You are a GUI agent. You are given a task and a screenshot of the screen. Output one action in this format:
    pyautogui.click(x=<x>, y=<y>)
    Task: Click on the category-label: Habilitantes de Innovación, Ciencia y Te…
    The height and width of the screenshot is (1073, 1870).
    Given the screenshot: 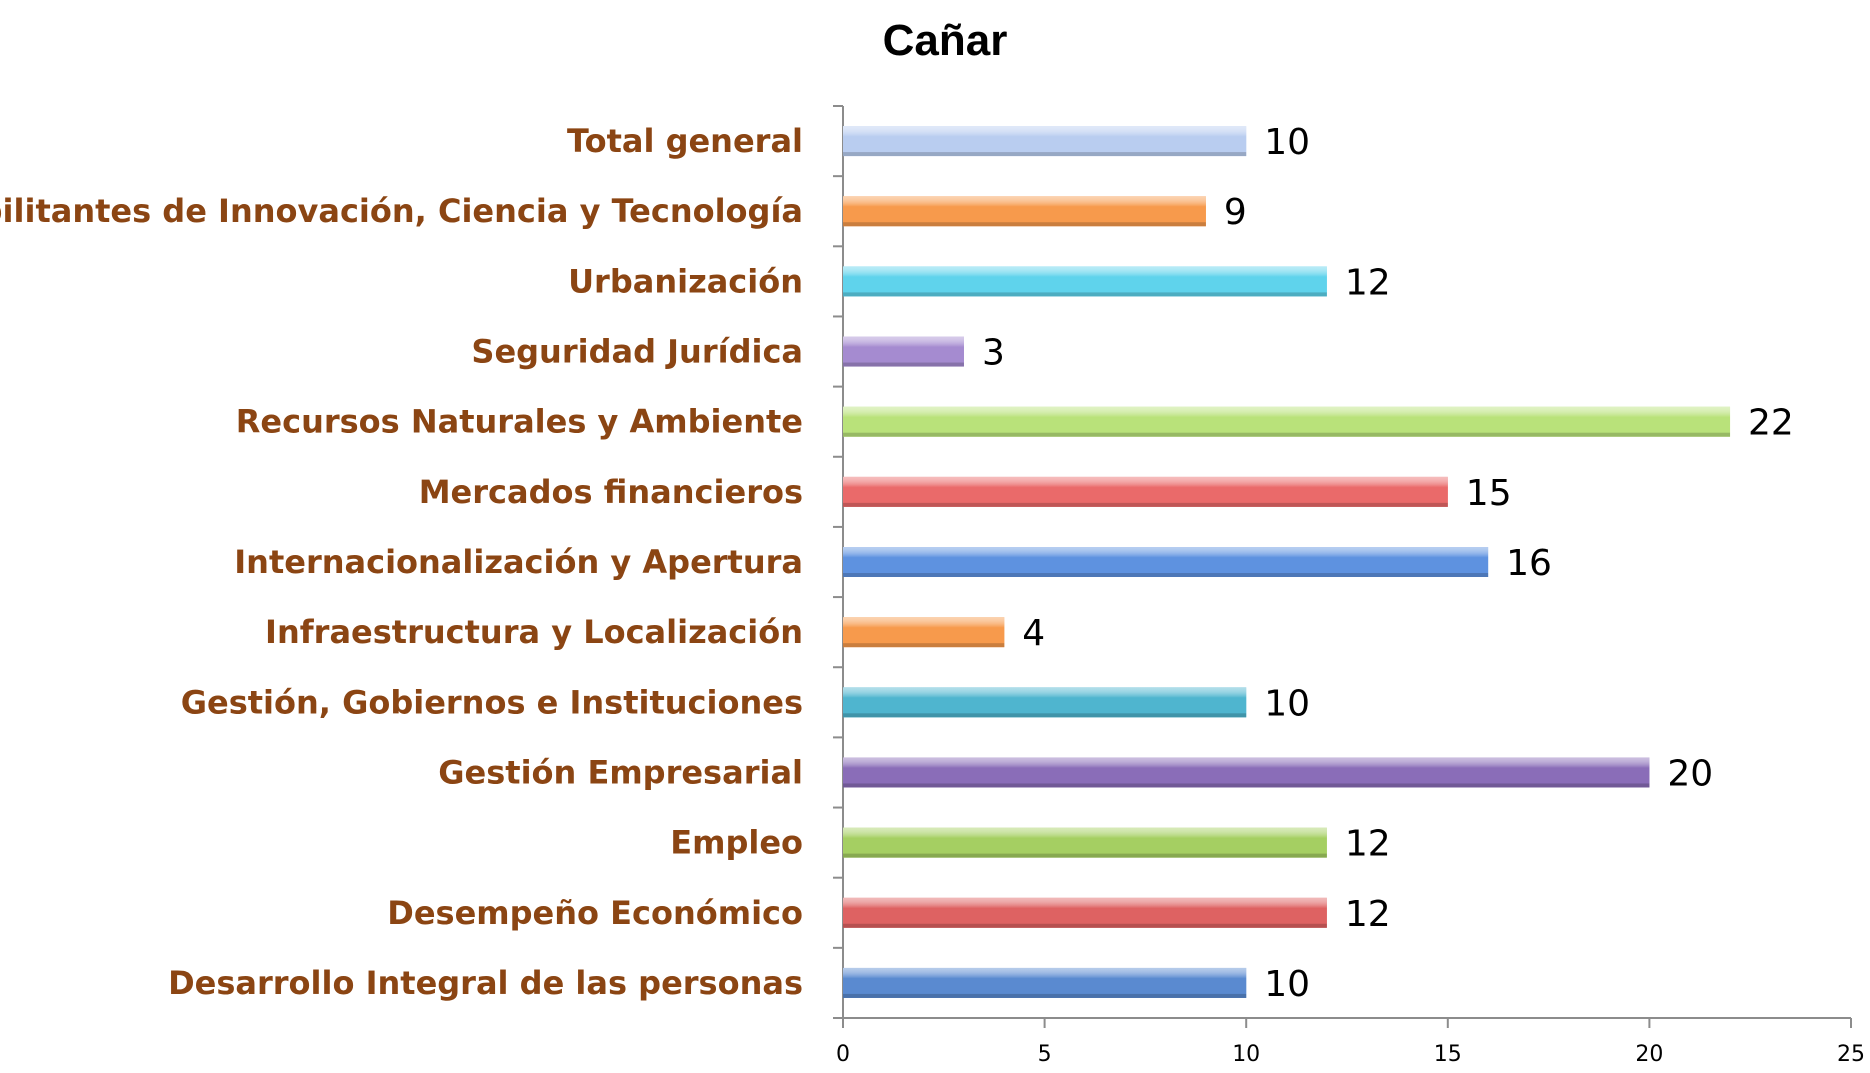 What is the action you would take?
    pyautogui.click(x=401, y=211)
    